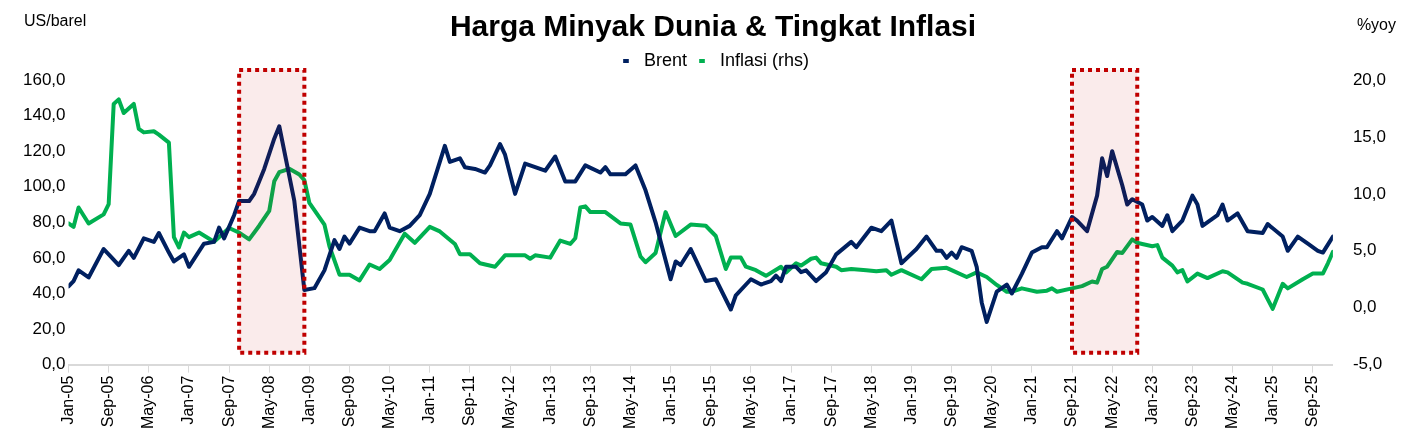  I want to click on y2-tick-label: 20,0, so click(1369, 79).